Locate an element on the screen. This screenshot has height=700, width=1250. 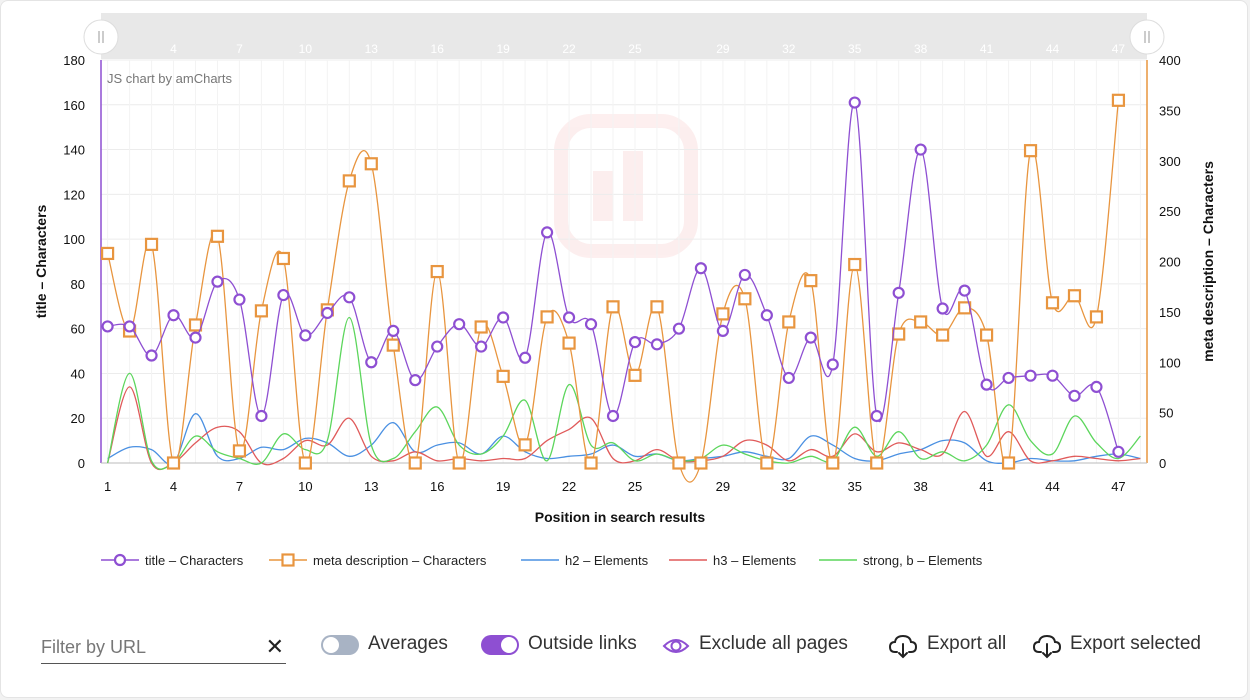
exclude-all-pages-label: Exclude all pages is located at coordinates (773, 643).